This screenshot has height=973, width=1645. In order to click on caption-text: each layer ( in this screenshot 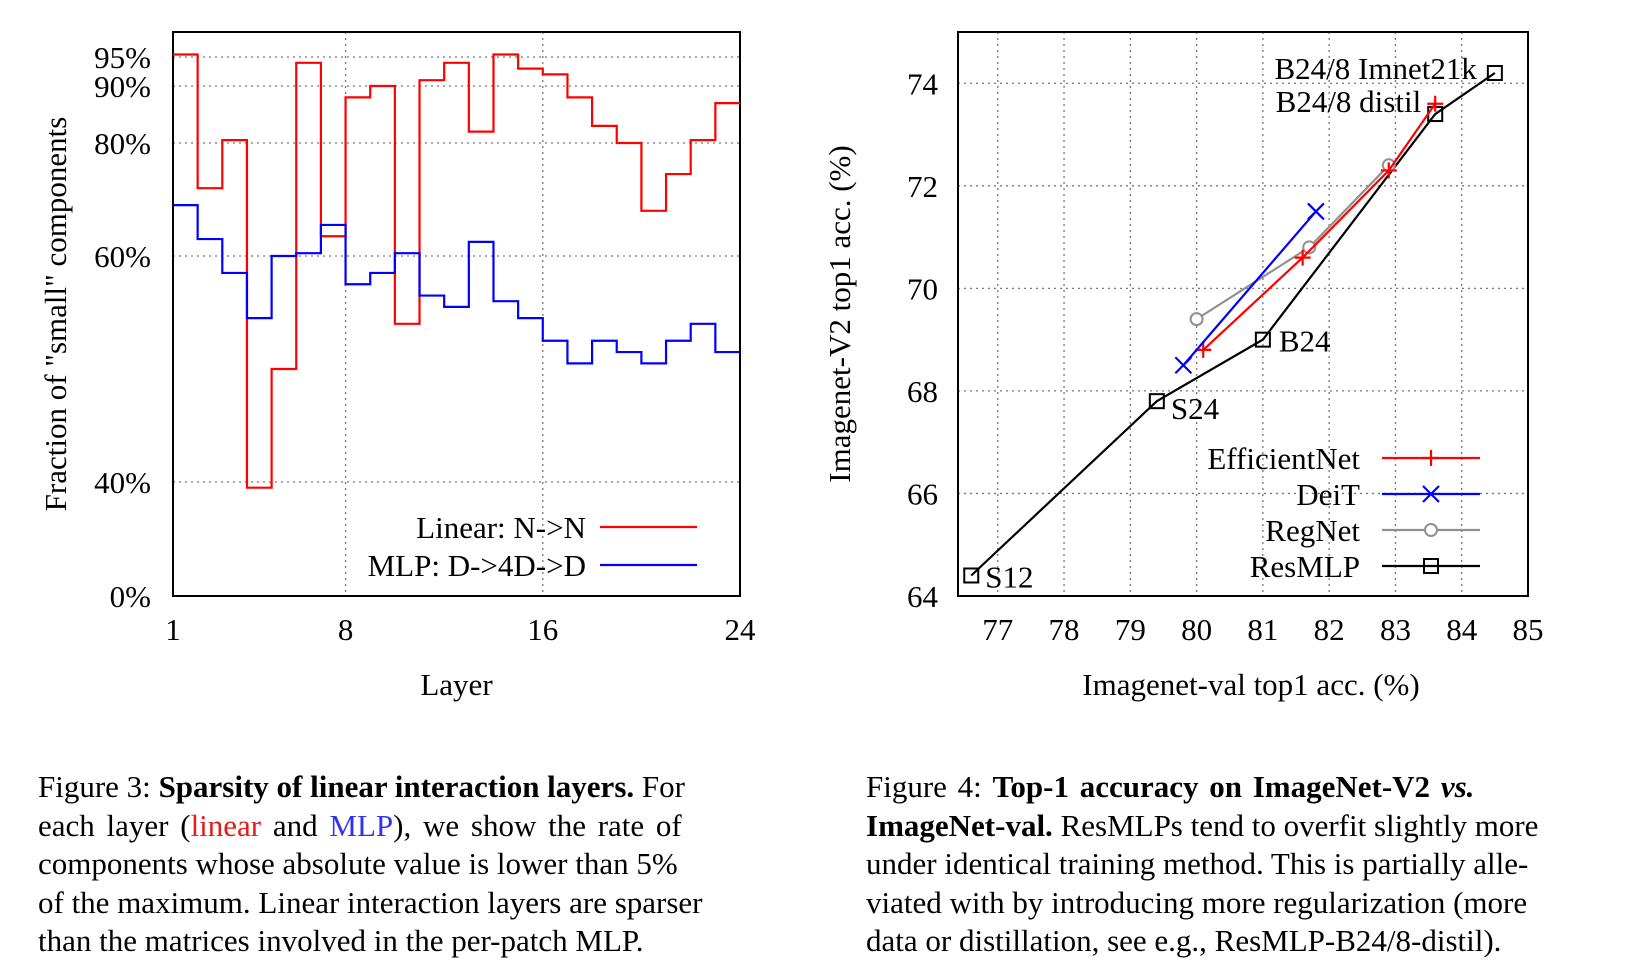, I will do `click(114, 825)`.